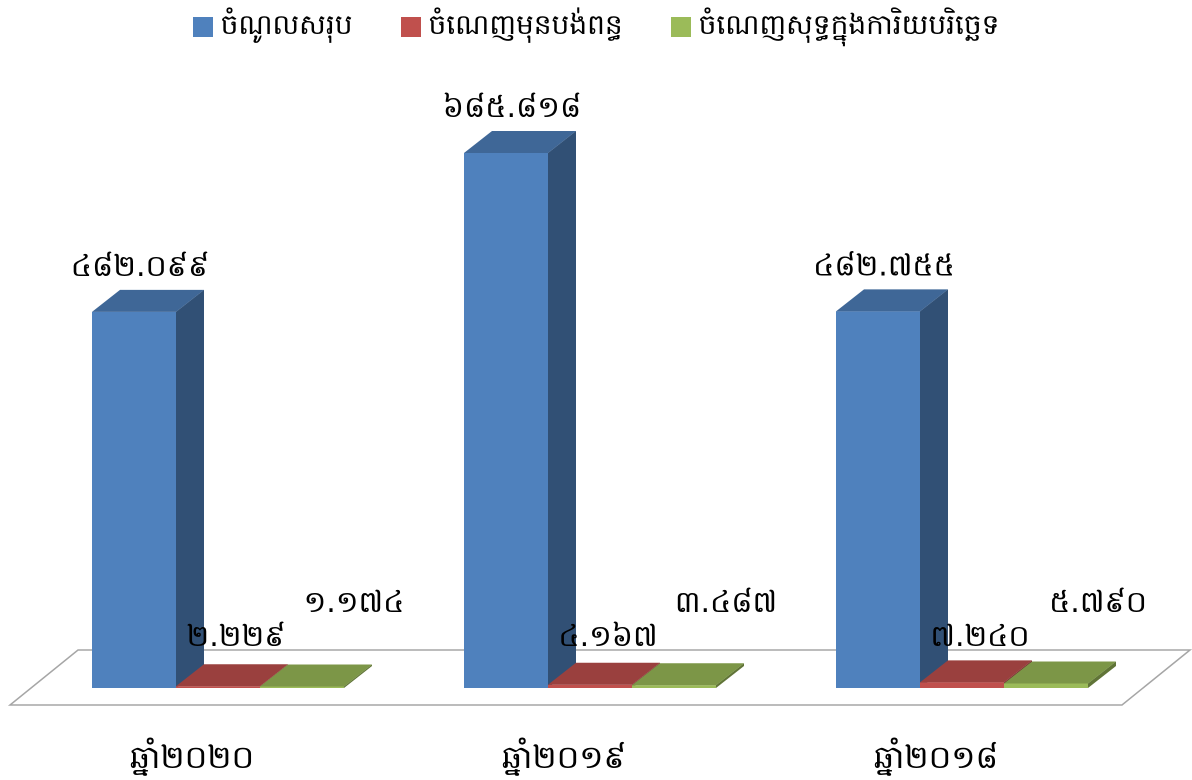 This screenshot has height=780, width=1192. Describe the element at coordinates (1098, 602) in the screenshot. I see `data-label: ៥.៧៩០` at that location.